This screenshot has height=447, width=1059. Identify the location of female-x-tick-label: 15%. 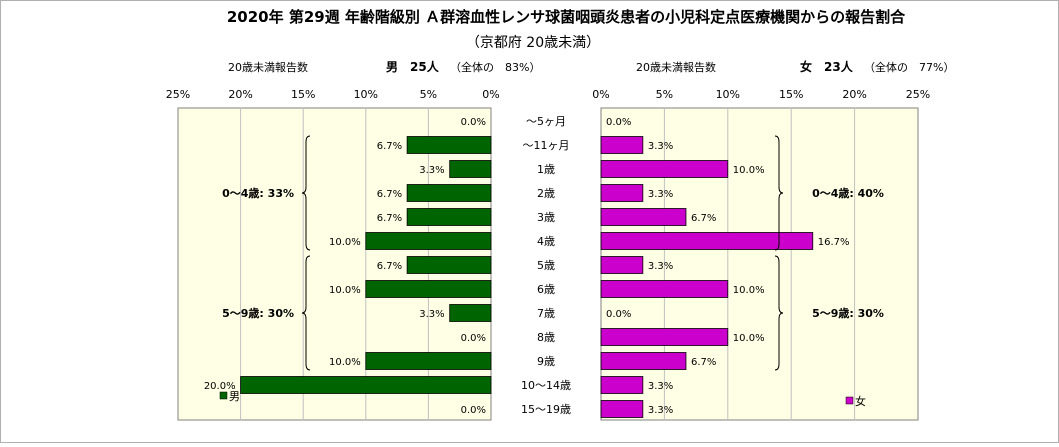
(791, 94).